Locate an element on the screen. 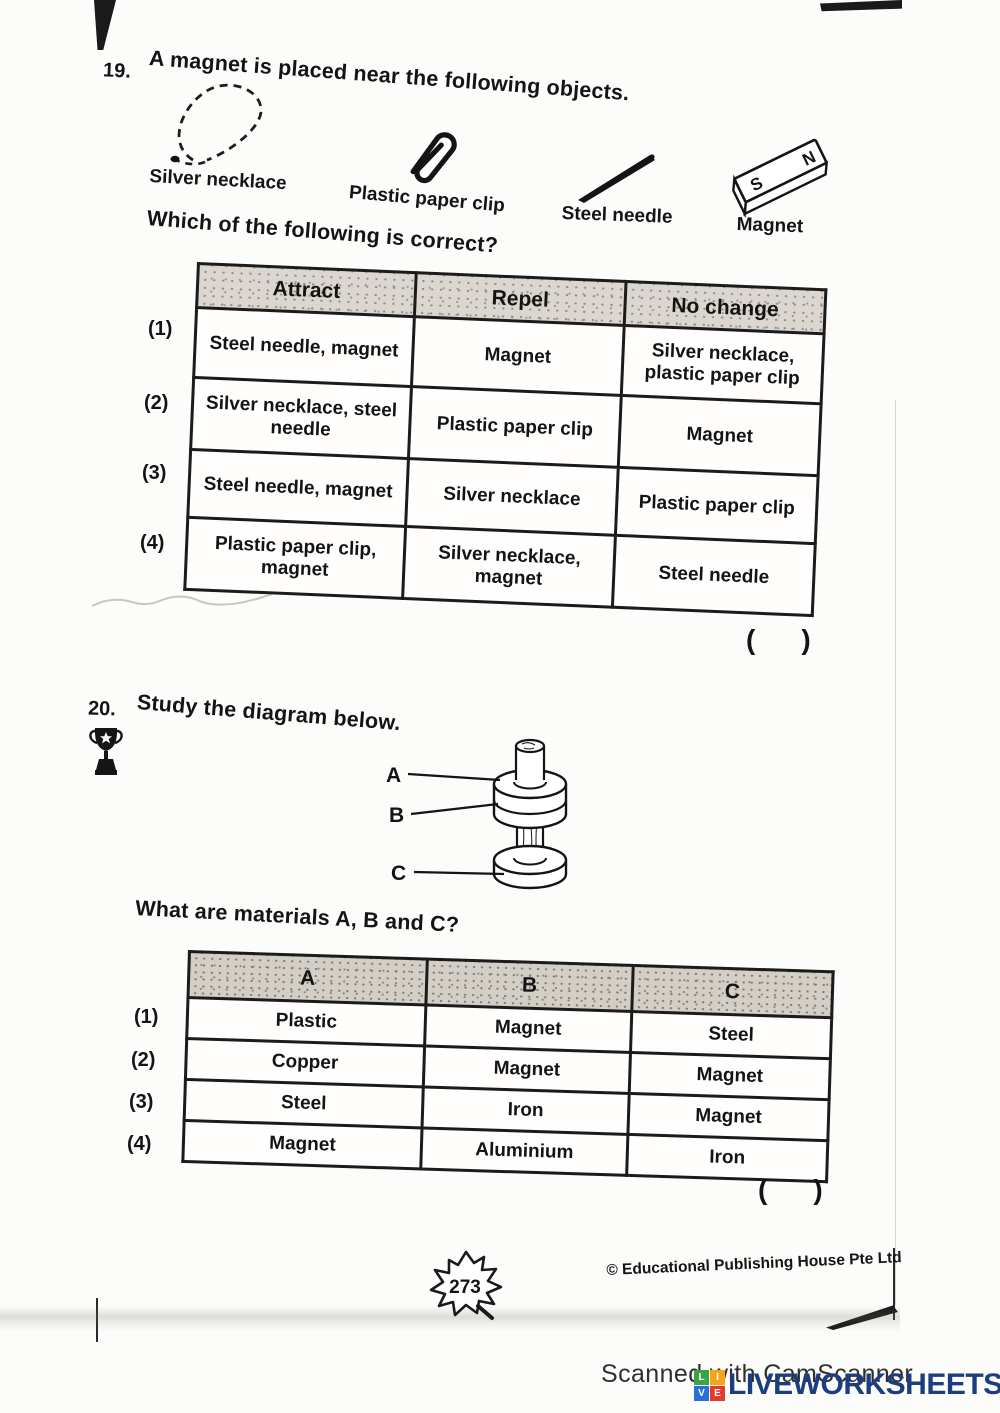 The image size is (1000, 1413). q19-option-1: (1) is located at coordinates (160, 329).